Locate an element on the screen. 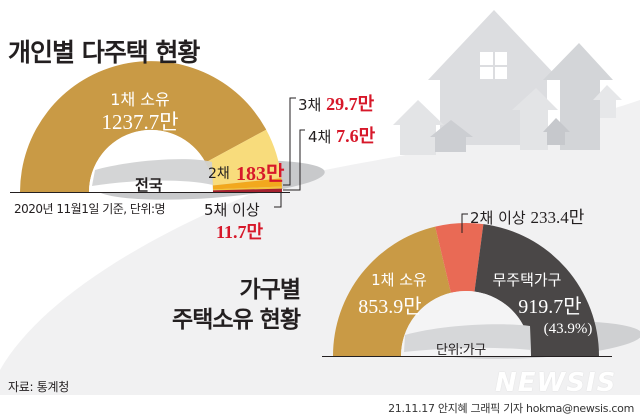 The image size is (640, 419). credit-line: 21.11.17 안지혜 그래픽 기자 hokma@newsis.com is located at coordinates (511, 408).